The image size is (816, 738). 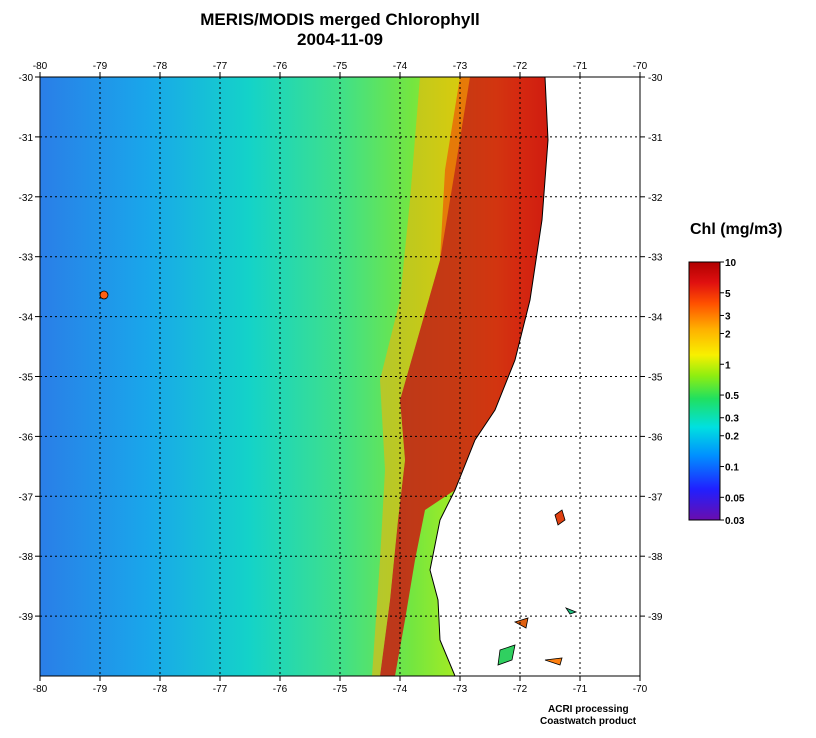 I want to click on lat-tick-label-right: -35, so click(x=655, y=378).